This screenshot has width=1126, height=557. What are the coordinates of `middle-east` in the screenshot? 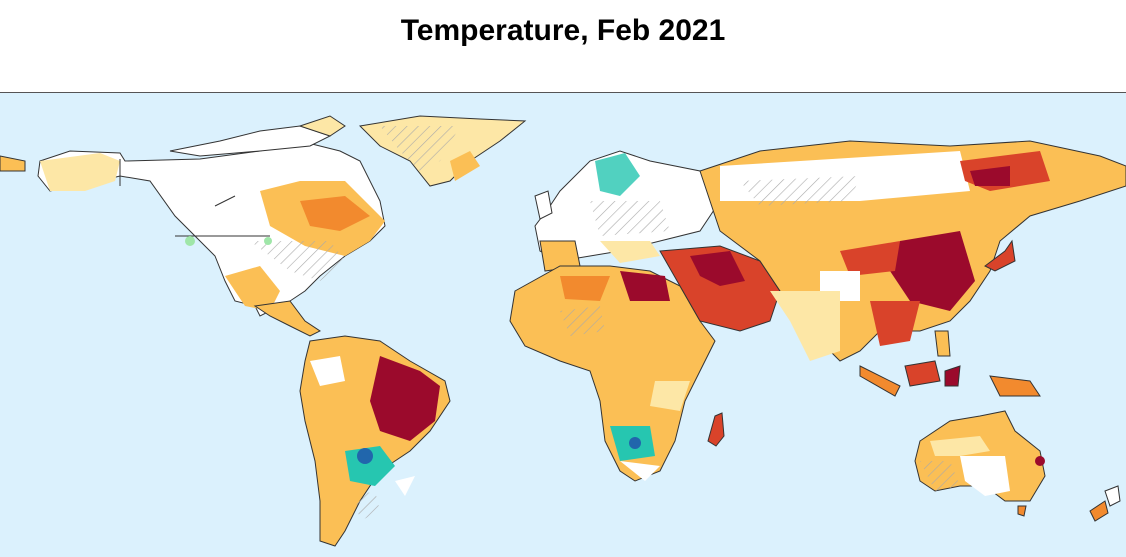 It's located at (720, 288).